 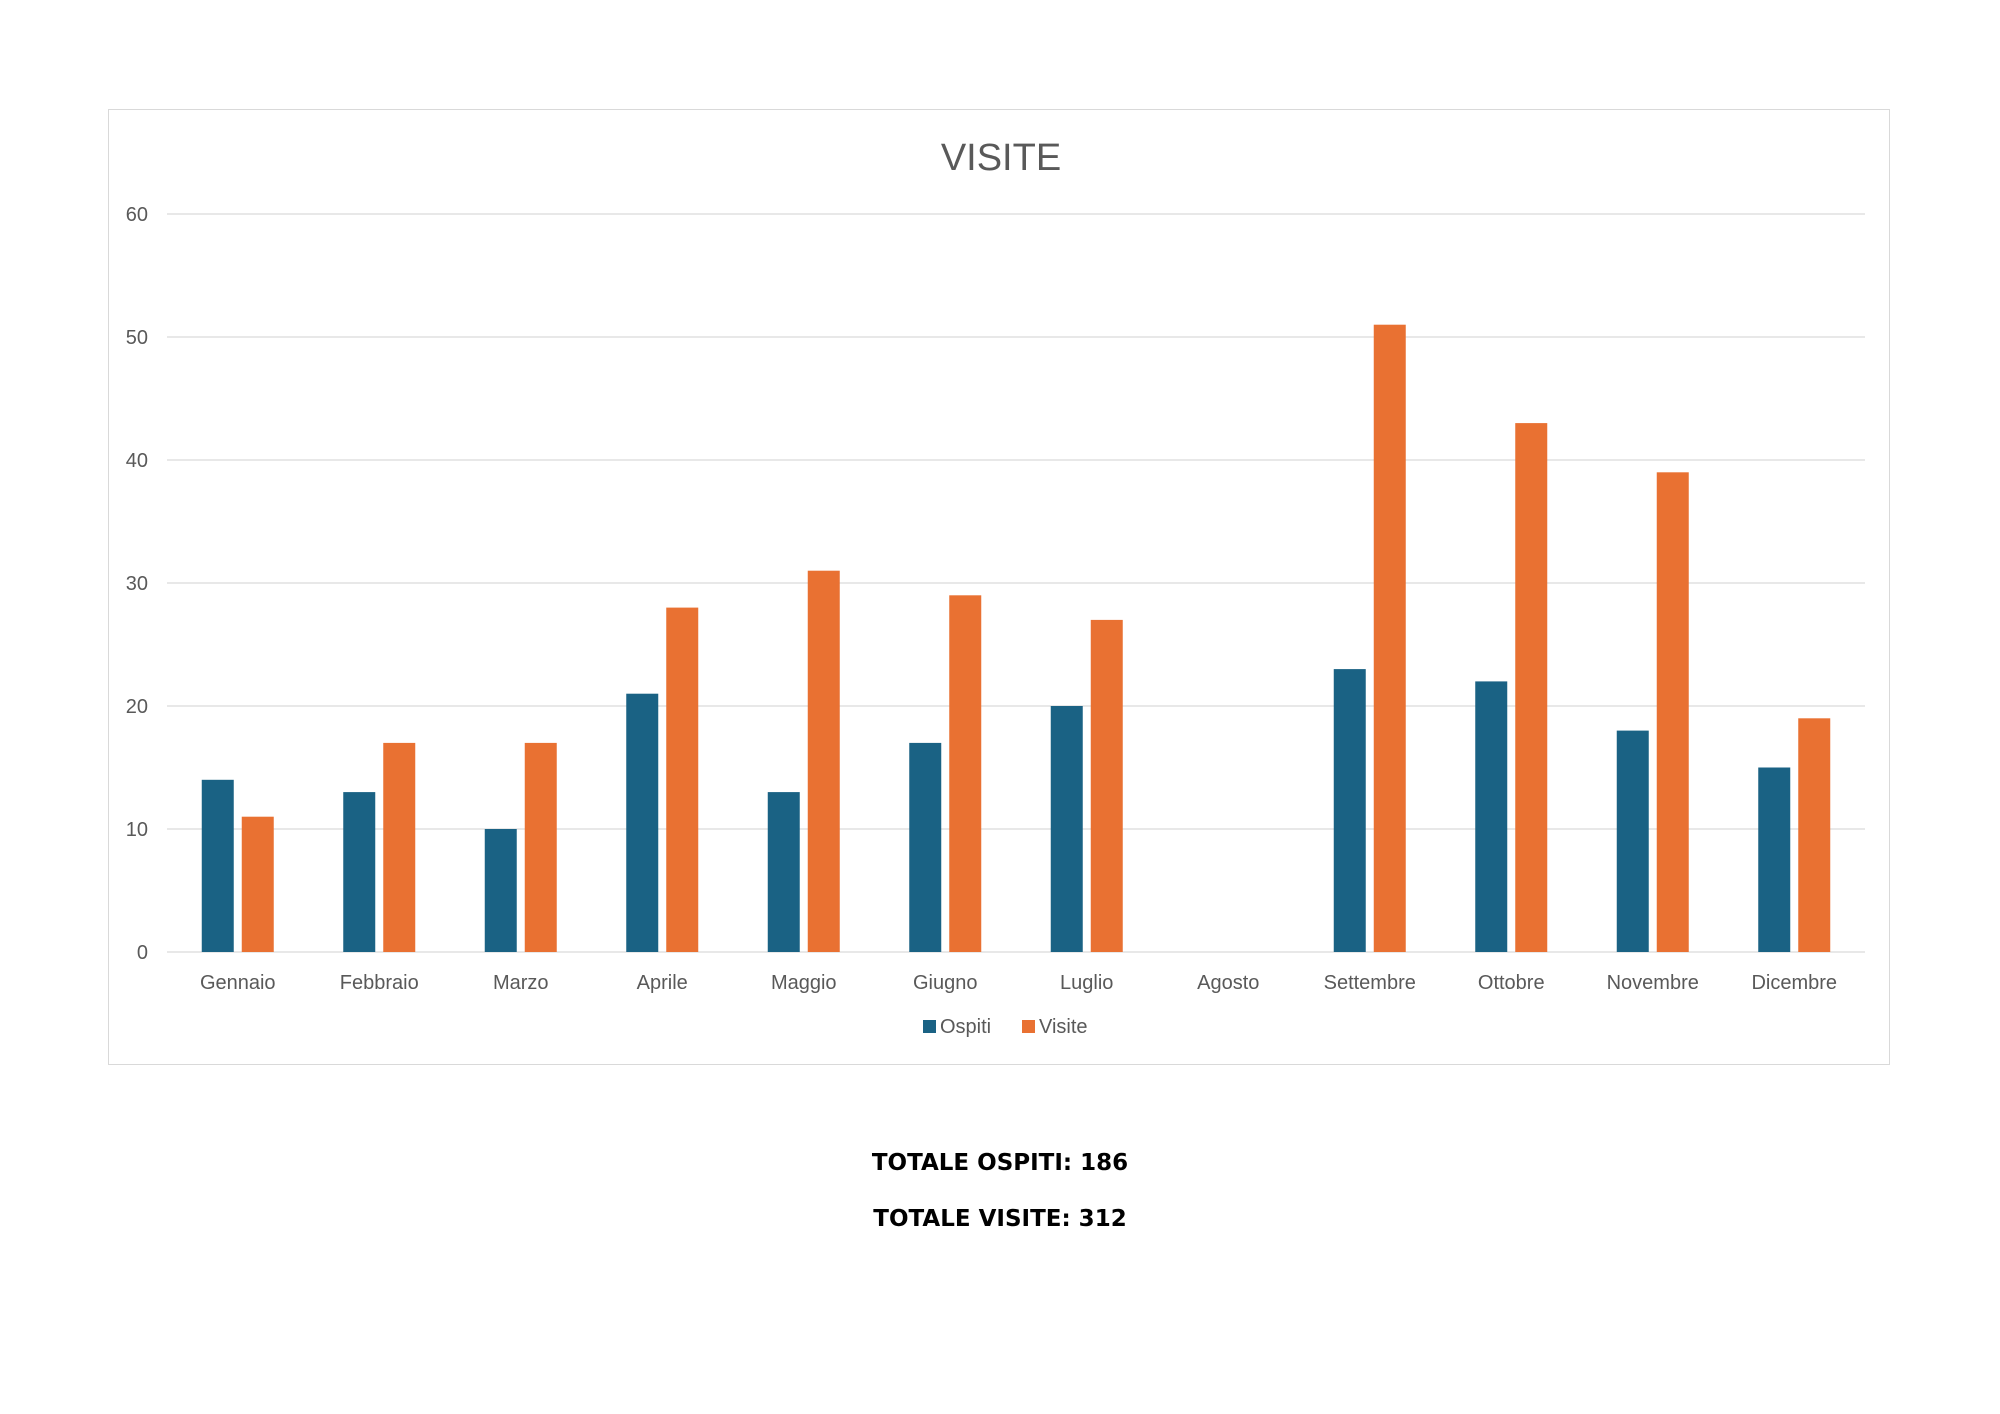 I want to click on x-tick-label: Gennaio, so click(x=238, y=983).